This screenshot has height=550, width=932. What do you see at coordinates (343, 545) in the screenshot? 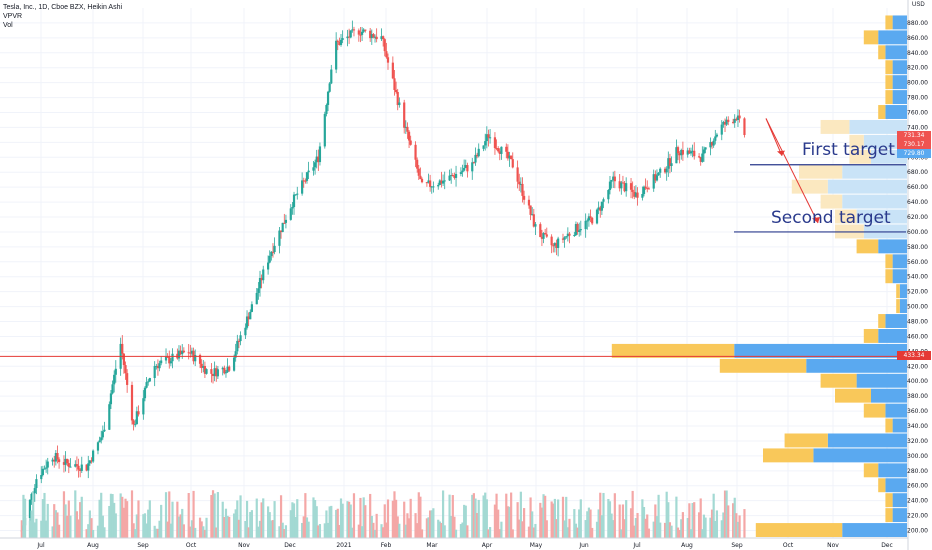
I see `x-tick-label: 2021` at bounding box center [343, 545].